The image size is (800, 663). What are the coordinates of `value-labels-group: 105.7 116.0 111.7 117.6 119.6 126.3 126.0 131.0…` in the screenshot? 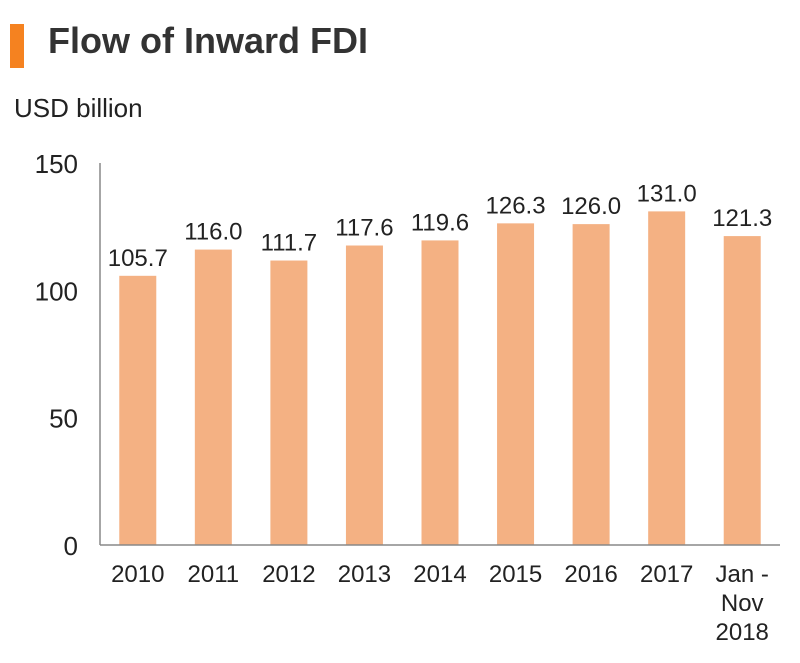 It's located at (440, 225).